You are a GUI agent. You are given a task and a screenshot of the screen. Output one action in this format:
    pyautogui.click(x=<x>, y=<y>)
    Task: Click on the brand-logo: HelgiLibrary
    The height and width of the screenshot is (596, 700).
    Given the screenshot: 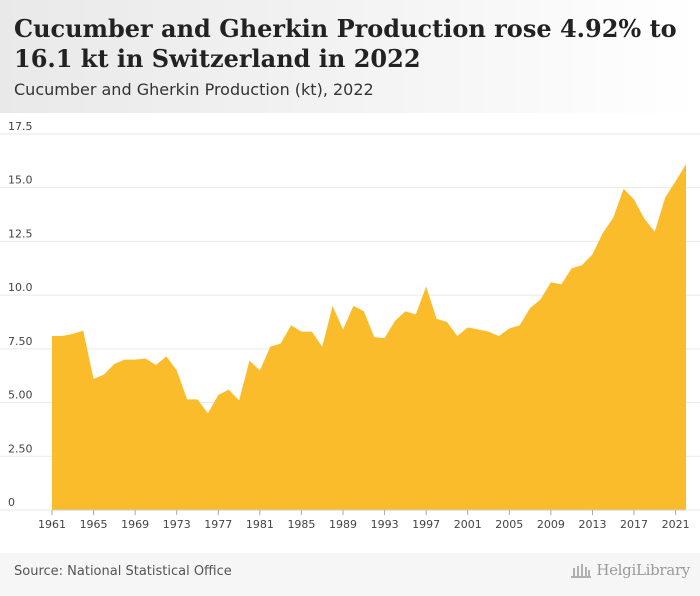 What is the action you would take?
    pyautogui.click(x=630, y=570)
    